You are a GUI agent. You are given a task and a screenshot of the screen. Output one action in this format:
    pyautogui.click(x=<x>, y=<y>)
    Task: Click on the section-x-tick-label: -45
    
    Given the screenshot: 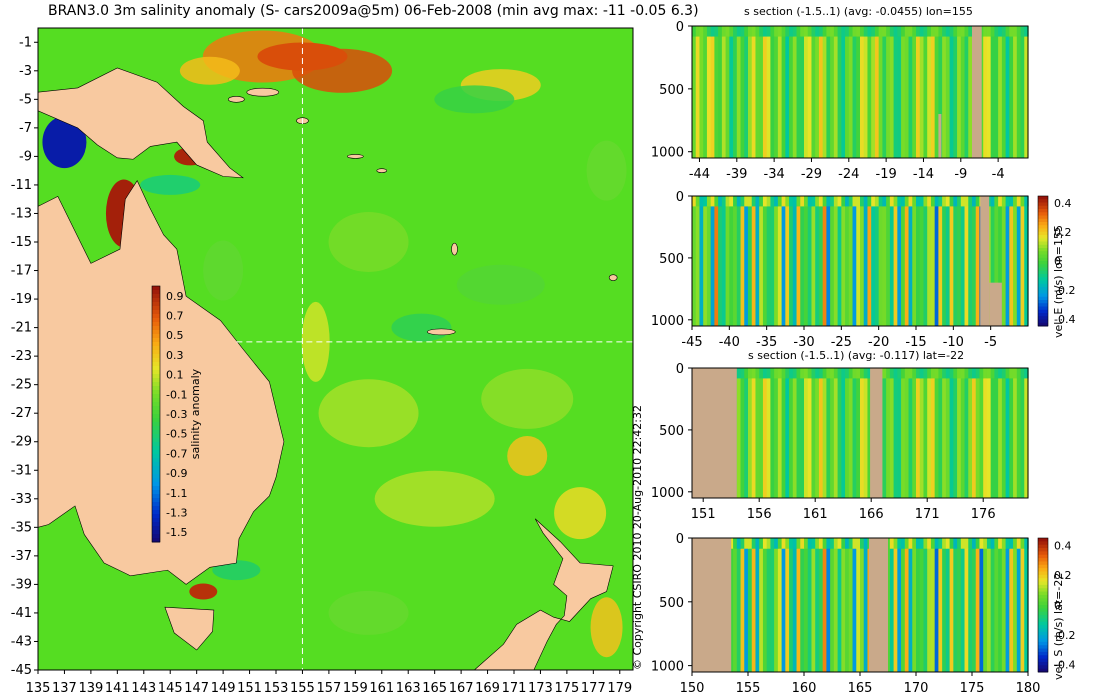 What is the action you would take?
    pyautogui.click(x=691, y=342)
    